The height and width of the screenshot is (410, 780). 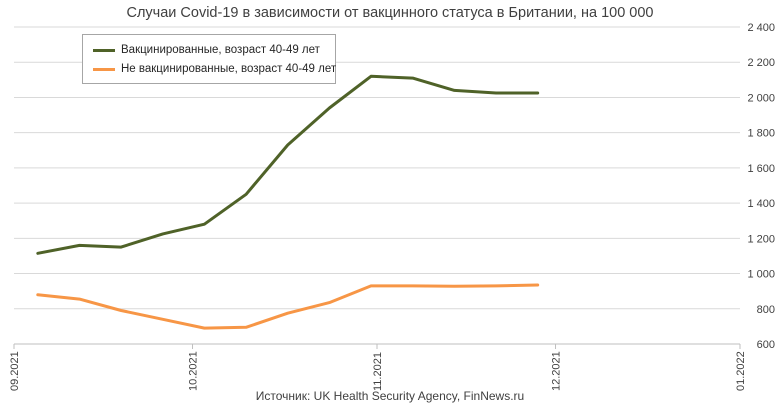 I want to click on y-tick-label: 2 000, so click(x=761, y=98).